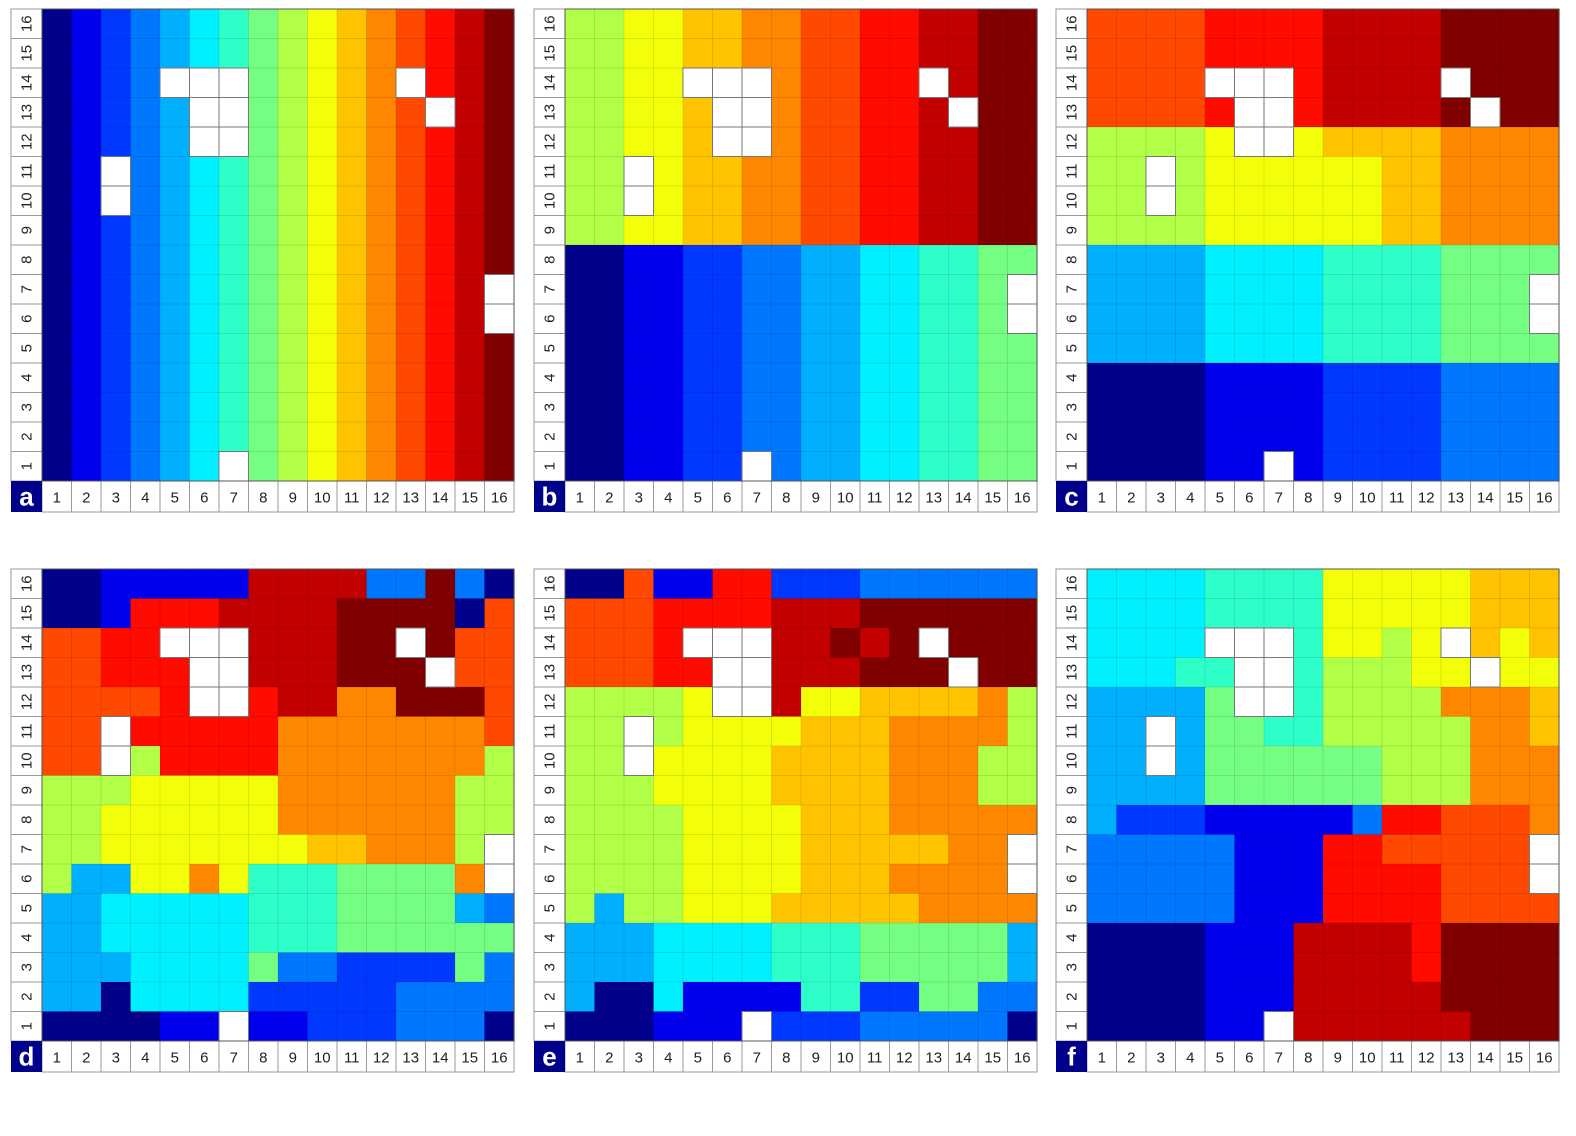 The height and width of the screenshot is (1136, 1576). What do you see at coordinates (499, 498) in the screenshot?
I see `x-tick-label: 16` at bounding box center [499, 498].